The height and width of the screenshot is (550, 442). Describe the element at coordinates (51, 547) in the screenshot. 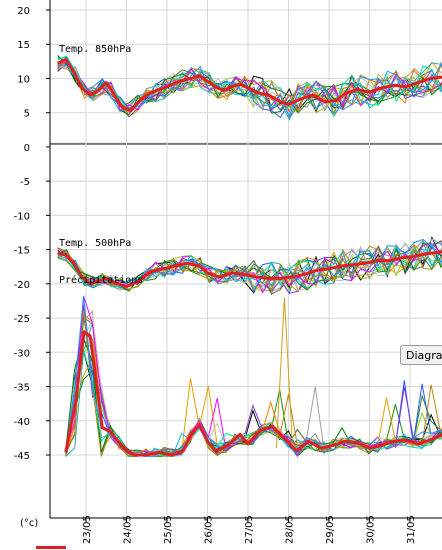

I see `legend-swatch` at that location.